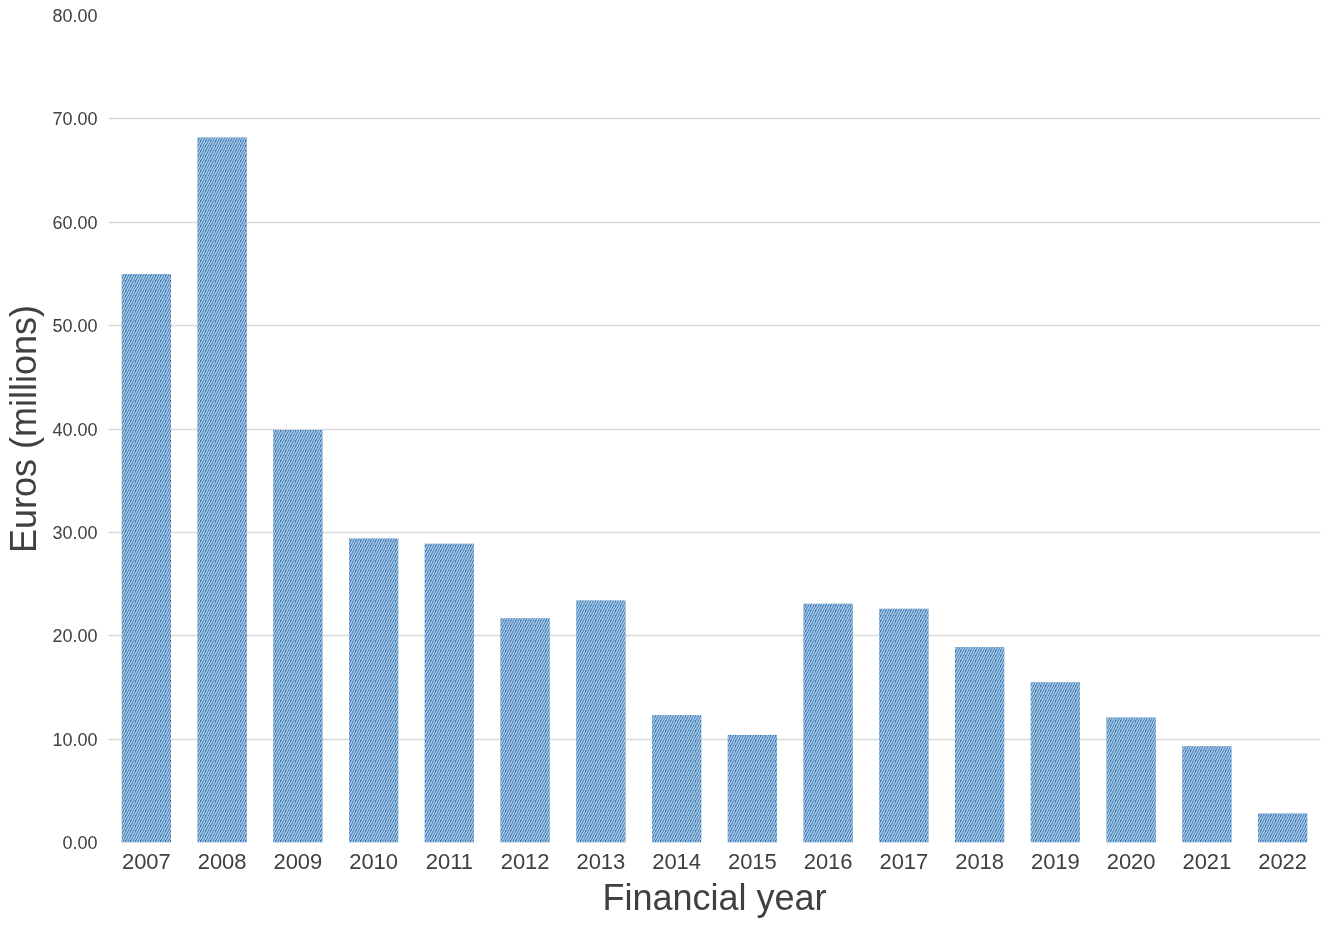  What do you see at coordinates (904, 861) in the screenshot?
I see `x-tick-label: 2017` at bounding box center [904, 861].